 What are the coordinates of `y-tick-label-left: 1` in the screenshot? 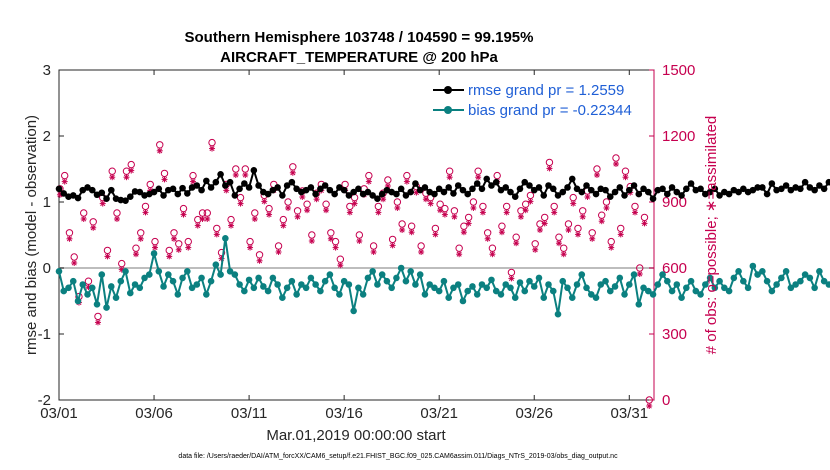 It's located at (47, 202).